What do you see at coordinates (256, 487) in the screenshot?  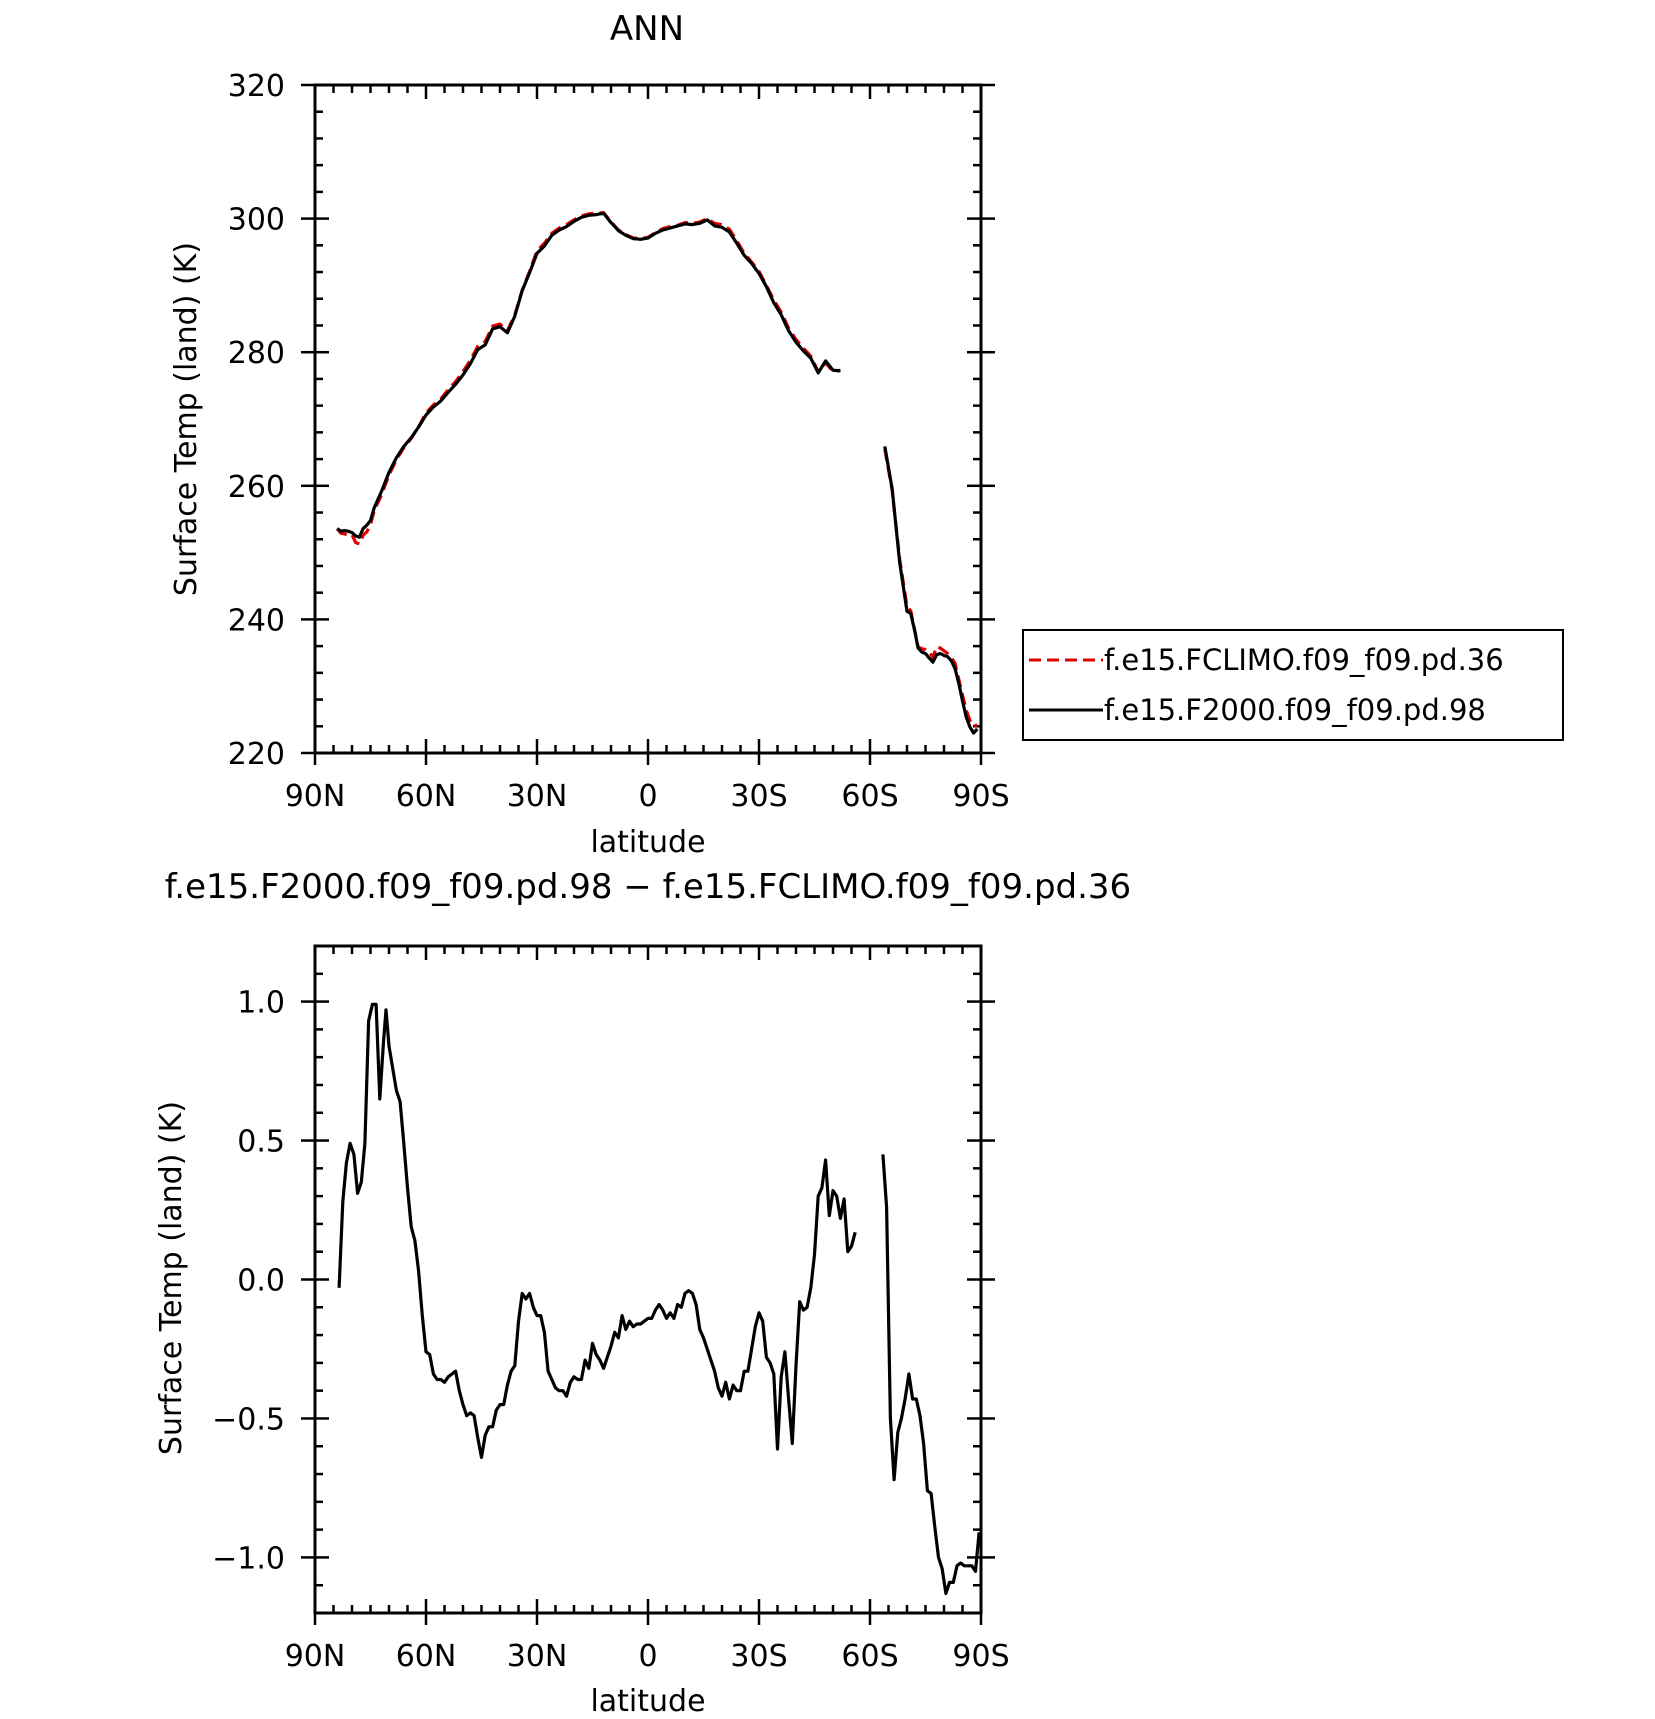 I see `y-tick-label: 260` at bounding box center [256, 487].